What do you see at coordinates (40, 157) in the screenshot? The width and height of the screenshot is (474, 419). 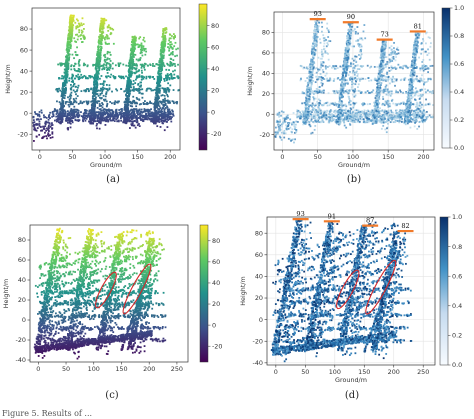 I see `x-tick-label: 0` at bounding box center [40, 157].